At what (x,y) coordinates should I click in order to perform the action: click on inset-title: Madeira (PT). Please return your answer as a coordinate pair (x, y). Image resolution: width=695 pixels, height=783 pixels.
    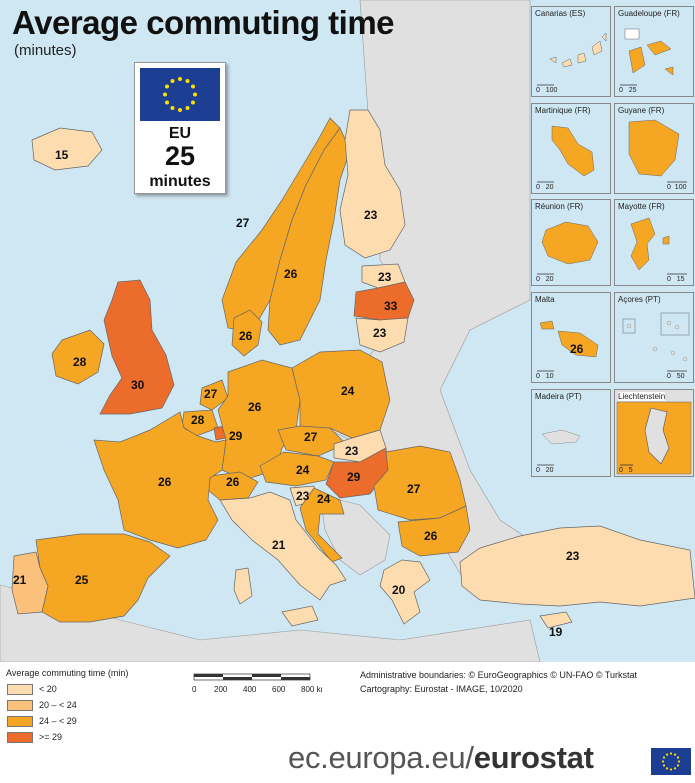
    Looking at the image, I should click on (558, 396).